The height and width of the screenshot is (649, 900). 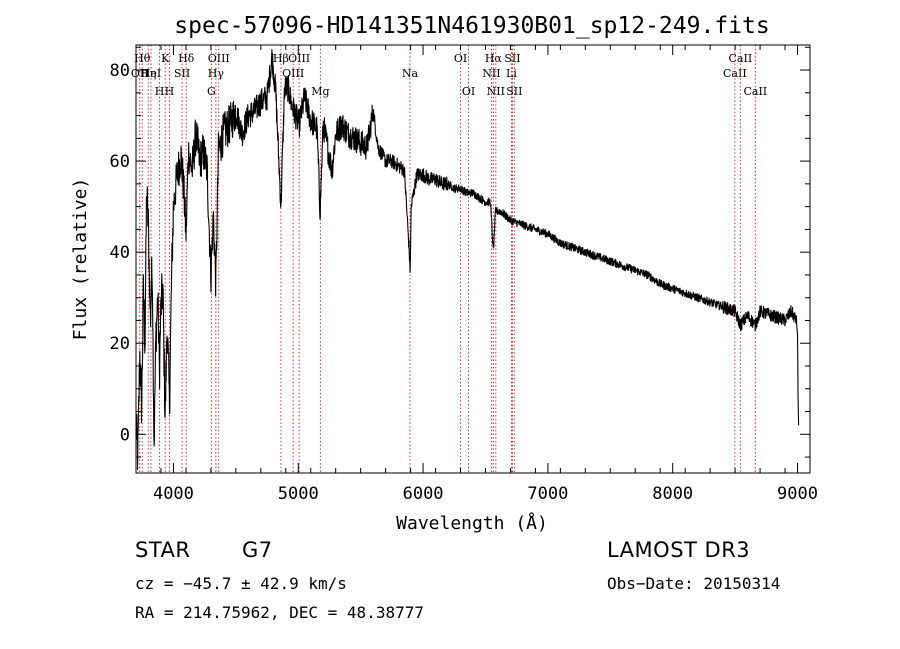 I want to click on spectral-line-label-21: NII, so click(x=496, y=91).